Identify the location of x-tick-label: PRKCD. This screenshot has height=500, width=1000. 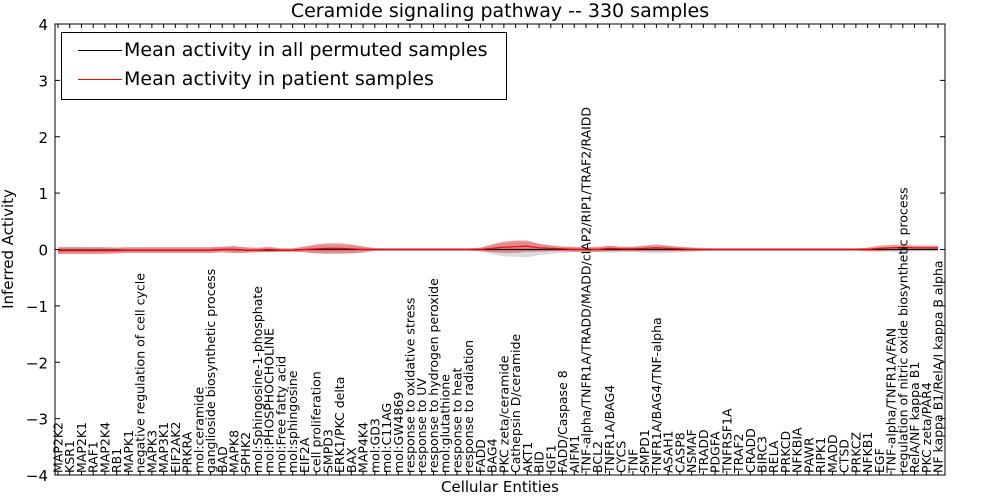
(785, 452).